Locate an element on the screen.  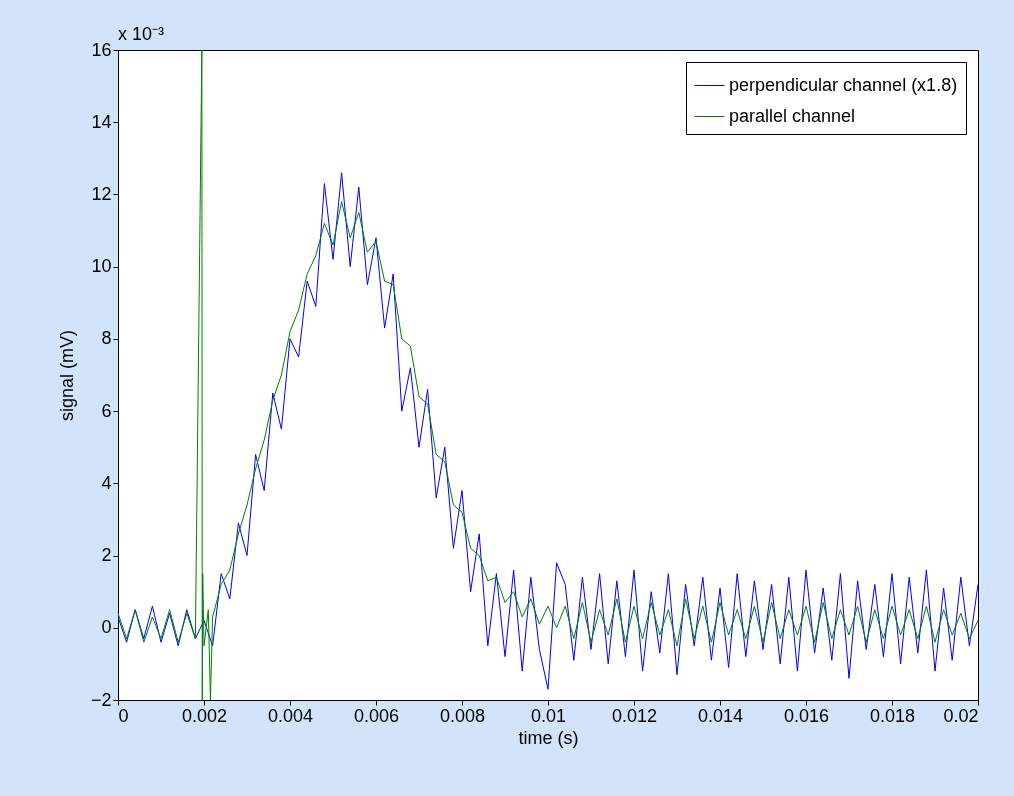
y-tick-label: 12 is located at coordinates (101, 193).